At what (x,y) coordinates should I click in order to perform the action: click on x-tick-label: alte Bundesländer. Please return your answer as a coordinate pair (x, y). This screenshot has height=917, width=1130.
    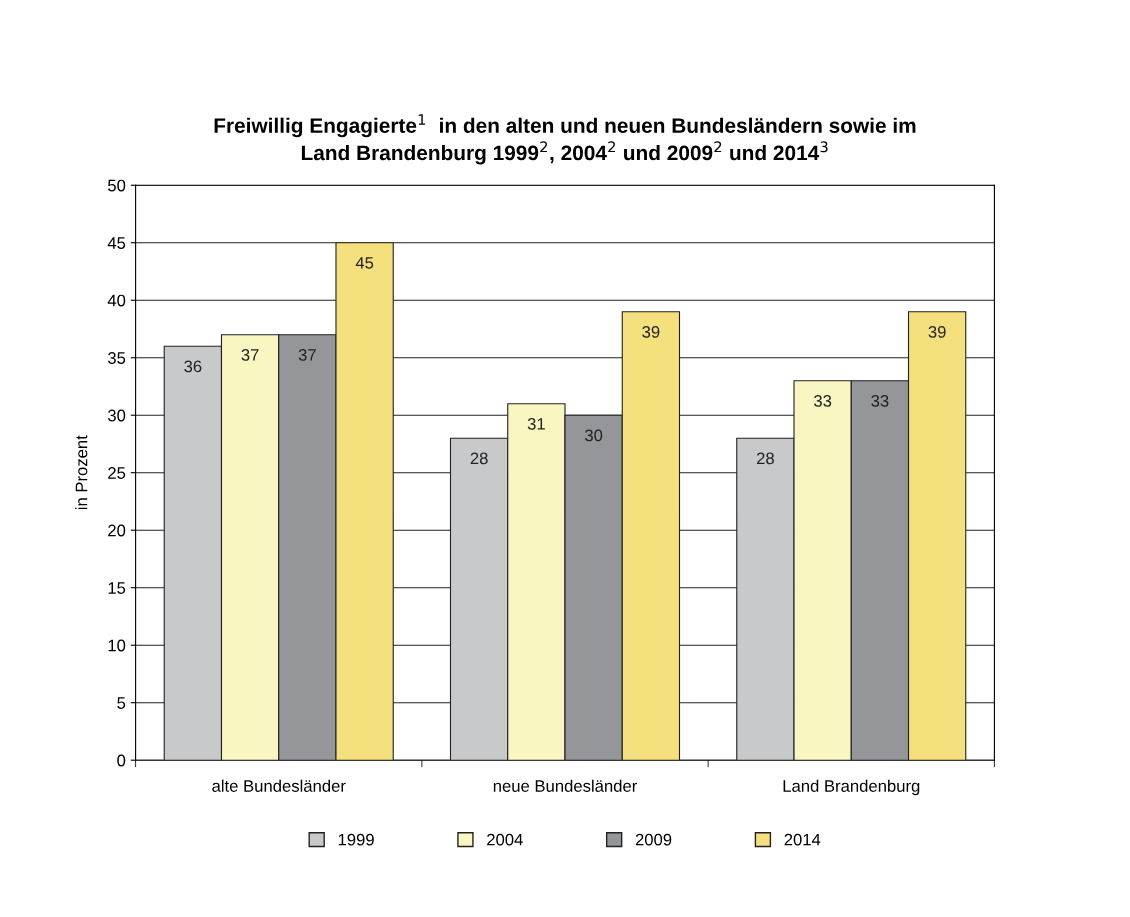
    Looking at the image, I should click on (279, 785).